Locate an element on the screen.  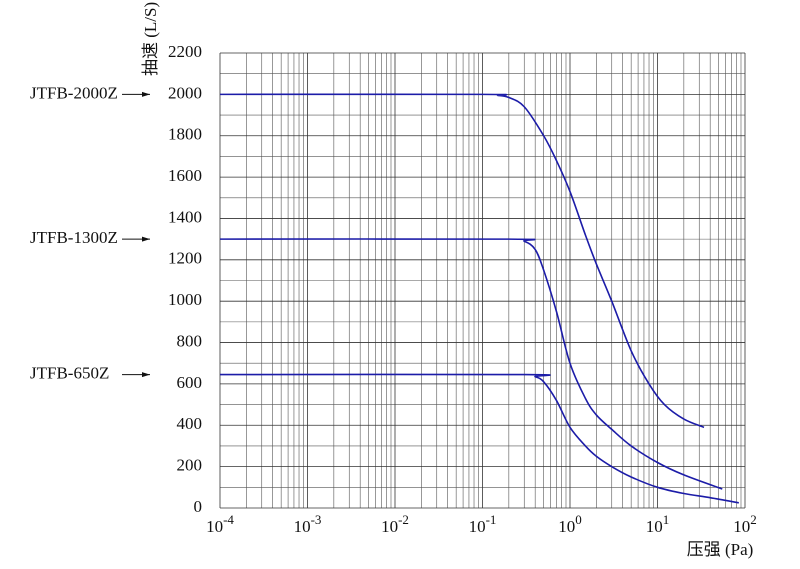
y-axis-label: 抽速 (L/S) is located at coordinates (150, 39).